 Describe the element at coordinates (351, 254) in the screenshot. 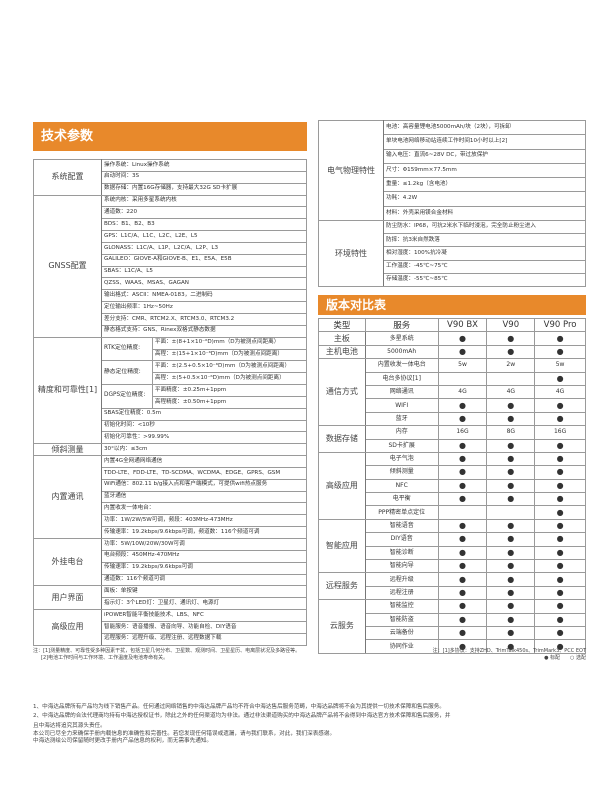

I see `group-label: 环境特性` at that location.